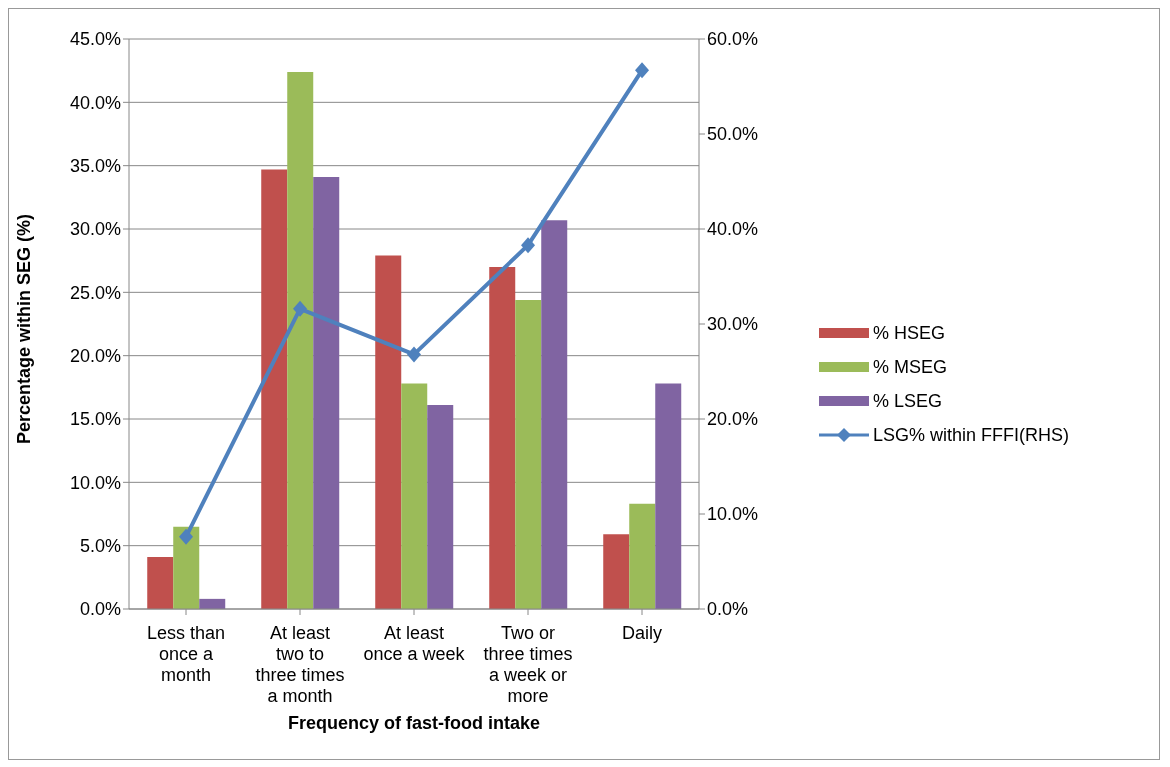 This screenshot has height=767, width=1170. What do you see at coordinates (728, 609) in the screenshot?
I see `y2-tick-label: 0.0%` at bounding box center [728, 609].